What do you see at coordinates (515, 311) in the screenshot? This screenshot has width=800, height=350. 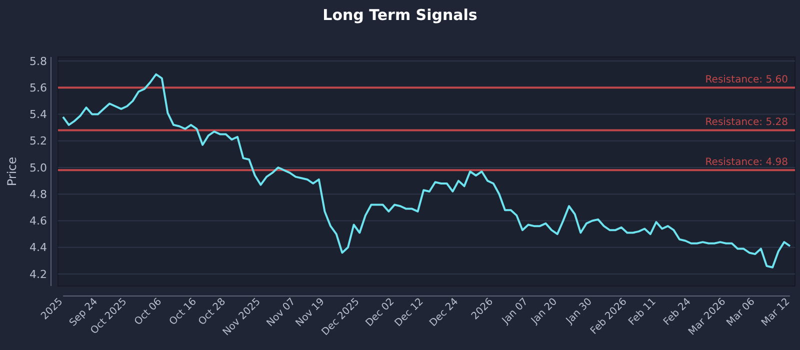 I see `x-tick-label: Jan 07` at bounding box center [515, 311].